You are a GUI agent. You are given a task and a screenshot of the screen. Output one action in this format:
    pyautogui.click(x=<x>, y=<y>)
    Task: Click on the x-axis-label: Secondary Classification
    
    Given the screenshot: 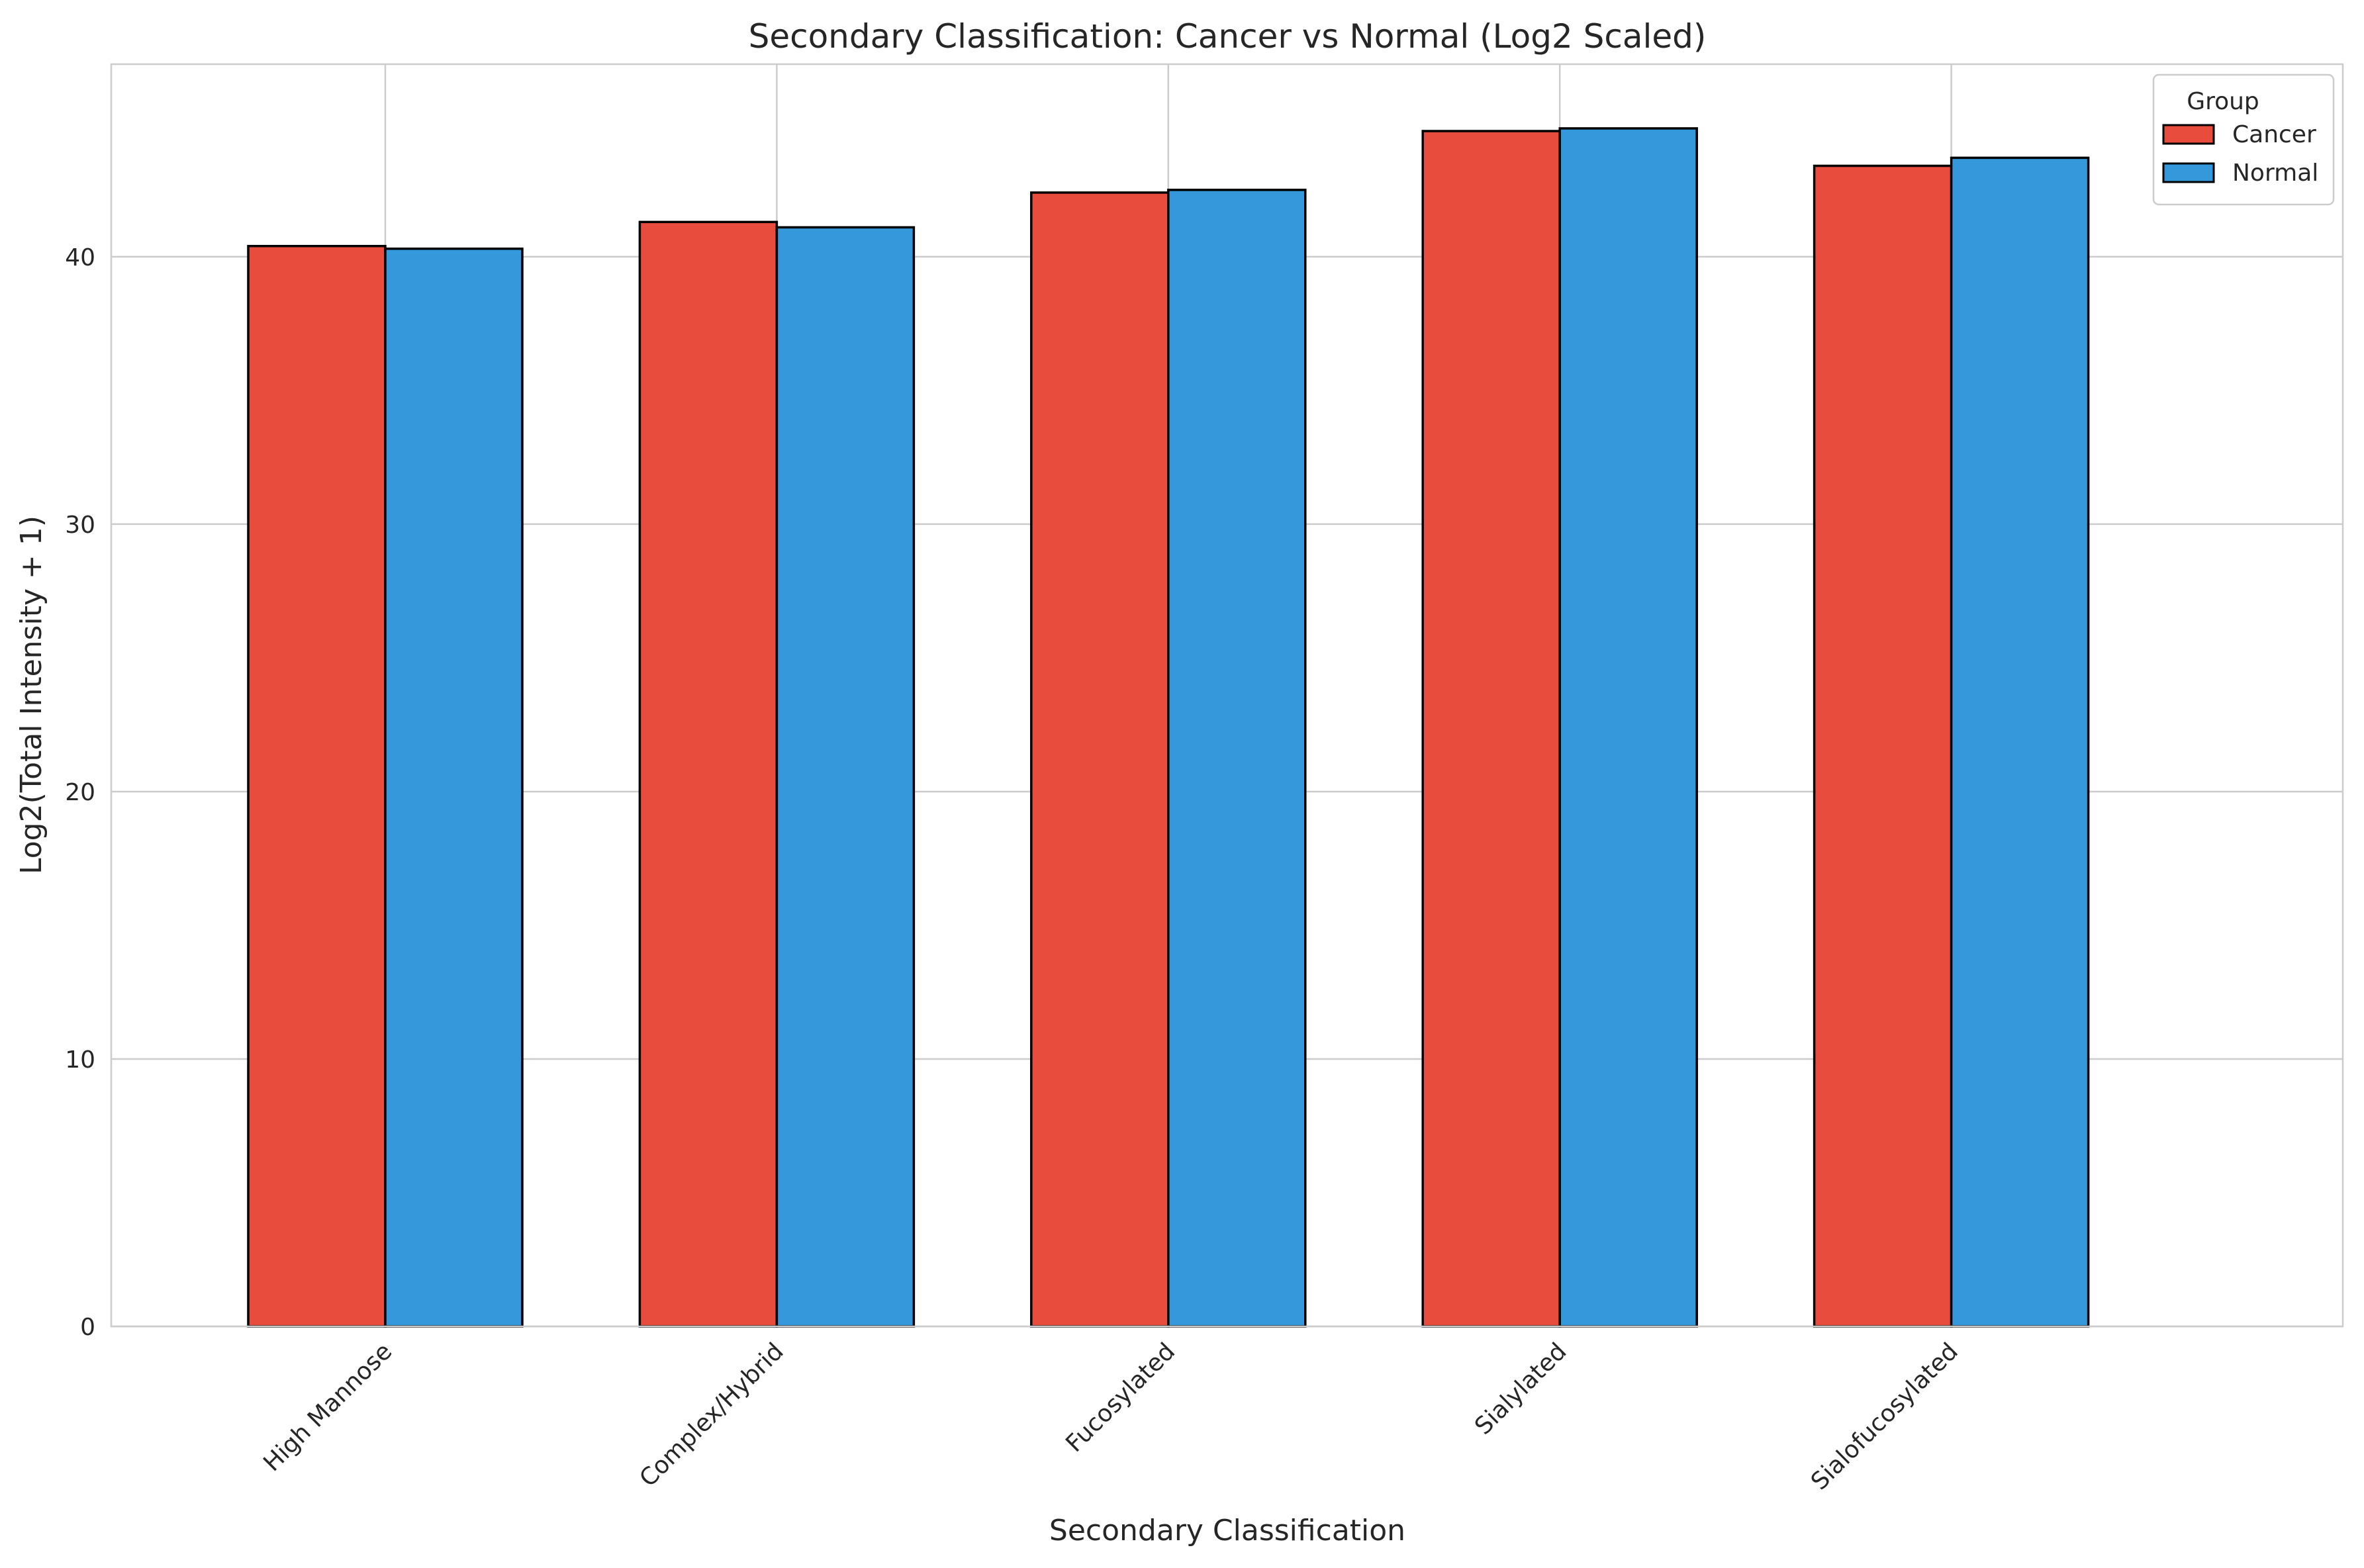 What is the action you would take?
    pyautogui.click(x=1227, y=1531)
    